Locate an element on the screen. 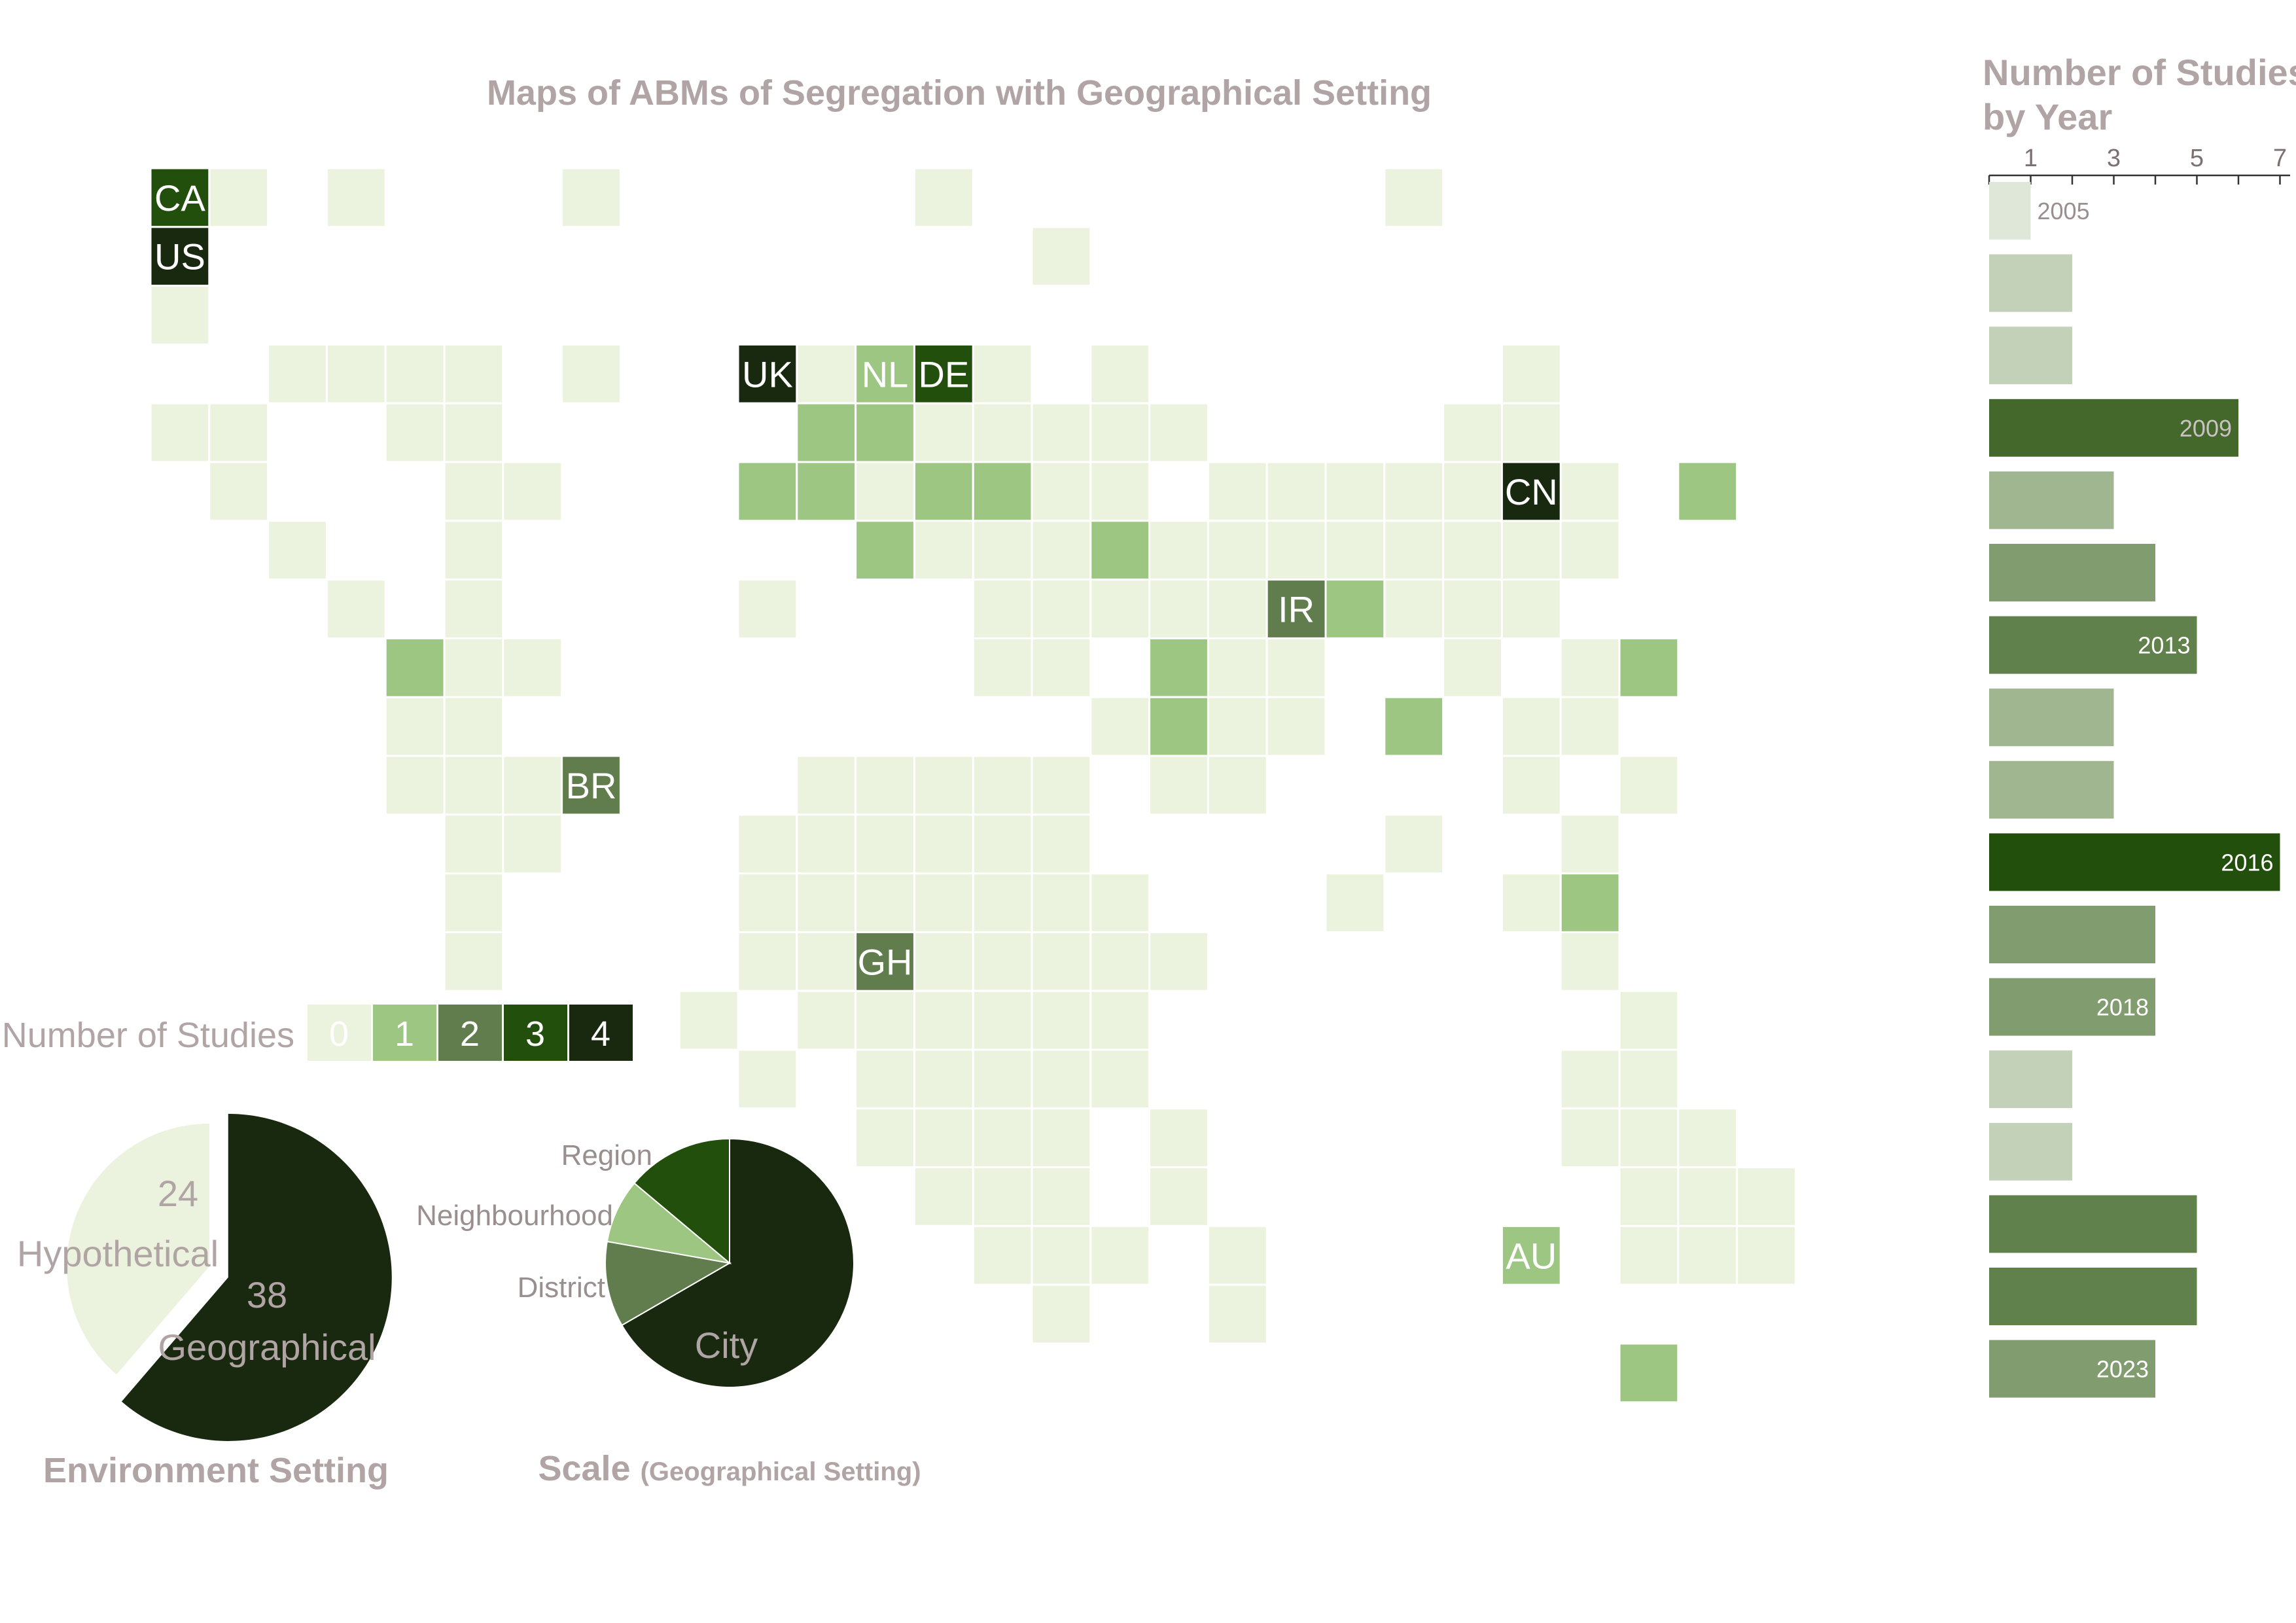 Image resolution: width=2296 pixels, height=1623 pixels. geographical-label: Geographical is located at coordinates (267, 1347).